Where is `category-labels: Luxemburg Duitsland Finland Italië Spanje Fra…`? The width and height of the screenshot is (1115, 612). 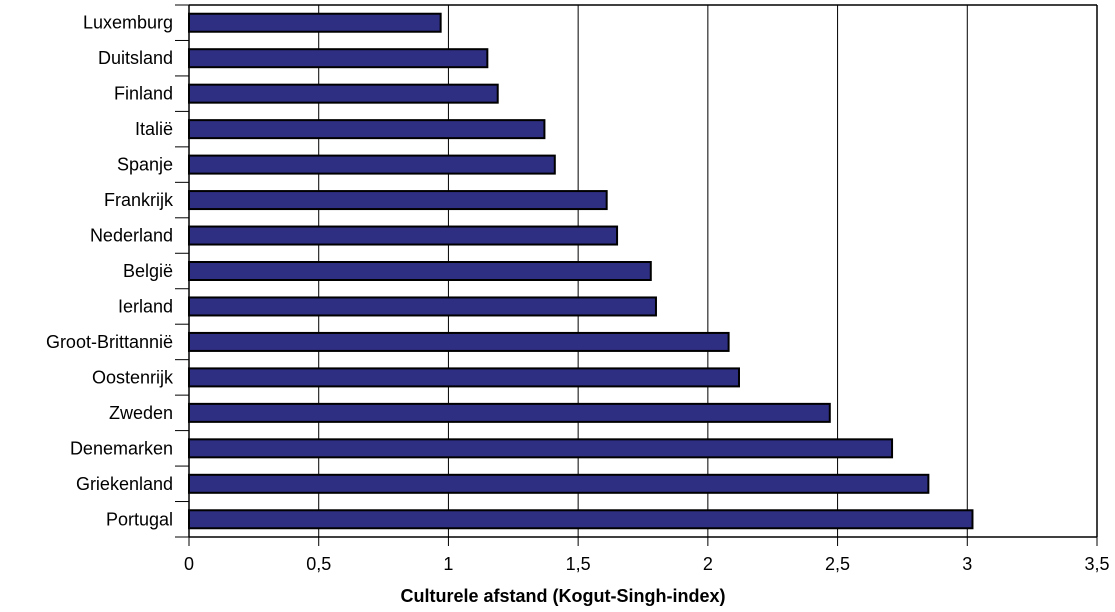
category-labels: Luxemburg Duitsland Finland Italië Spanje Fra… is located at coordinates (110, 271).